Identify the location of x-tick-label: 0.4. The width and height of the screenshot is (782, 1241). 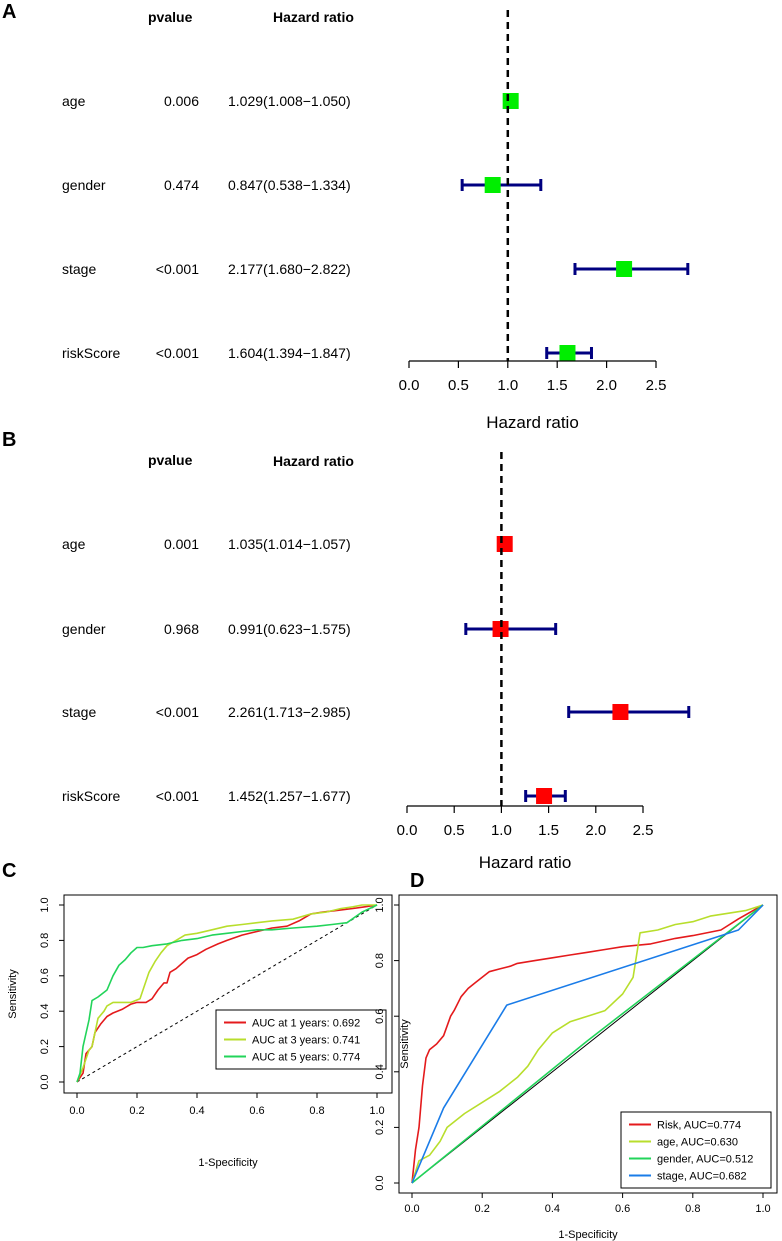
(196, 1111).